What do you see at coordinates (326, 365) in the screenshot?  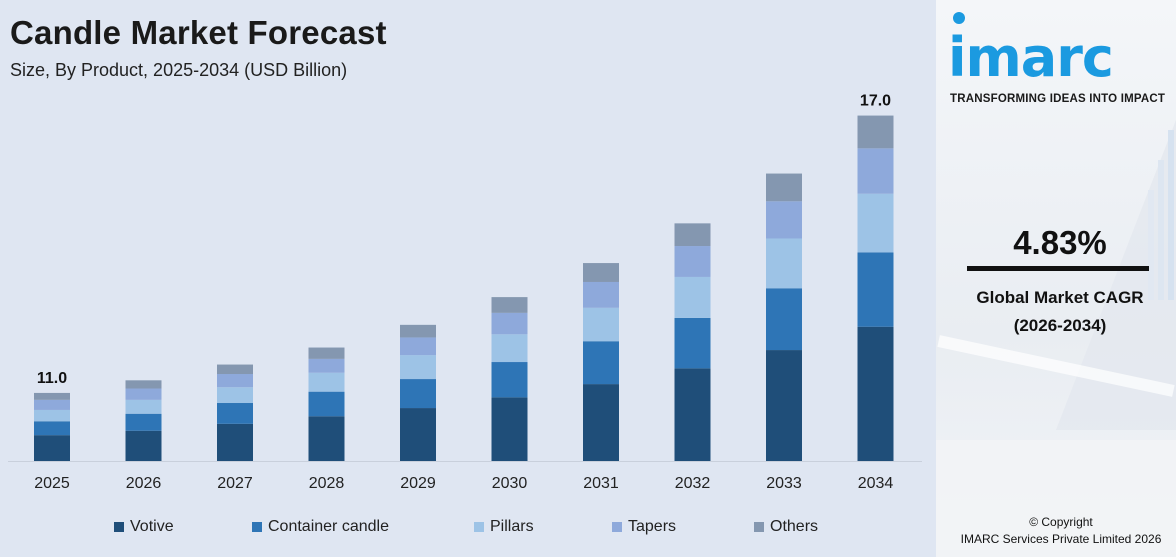 I see `bar-segment-tapers-2028` at bounding box center [326, 365].